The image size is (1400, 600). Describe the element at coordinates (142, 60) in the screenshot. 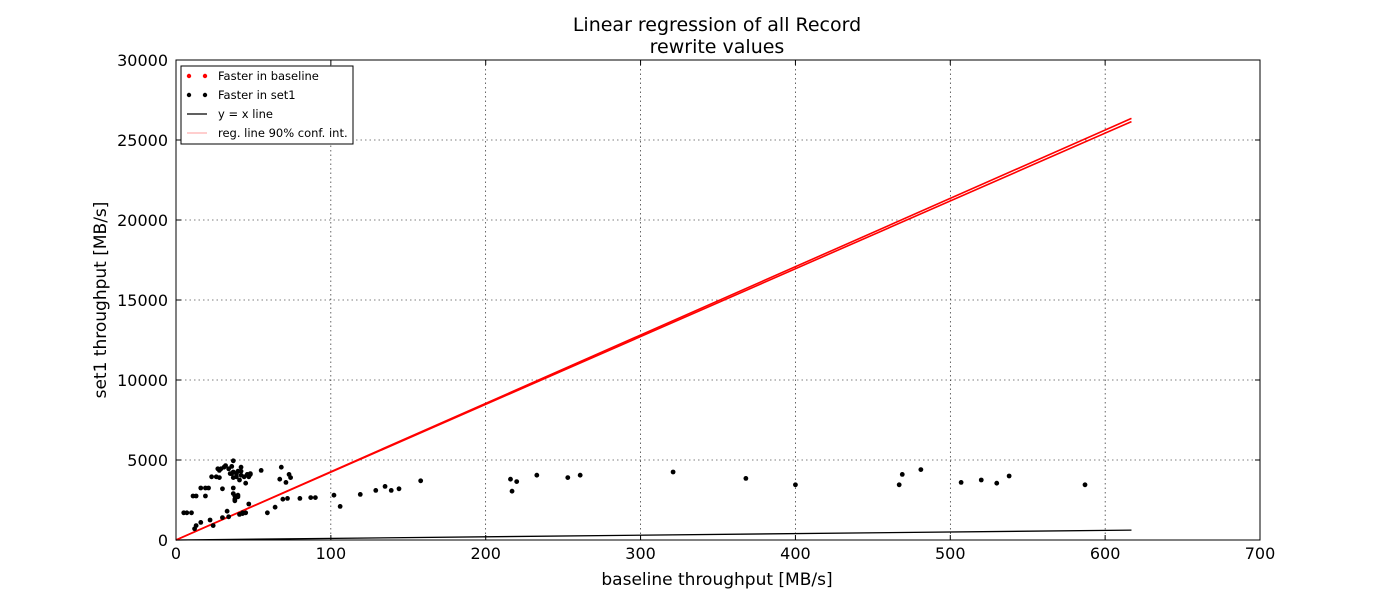

I see `y-tick-label: 30000` at that location.